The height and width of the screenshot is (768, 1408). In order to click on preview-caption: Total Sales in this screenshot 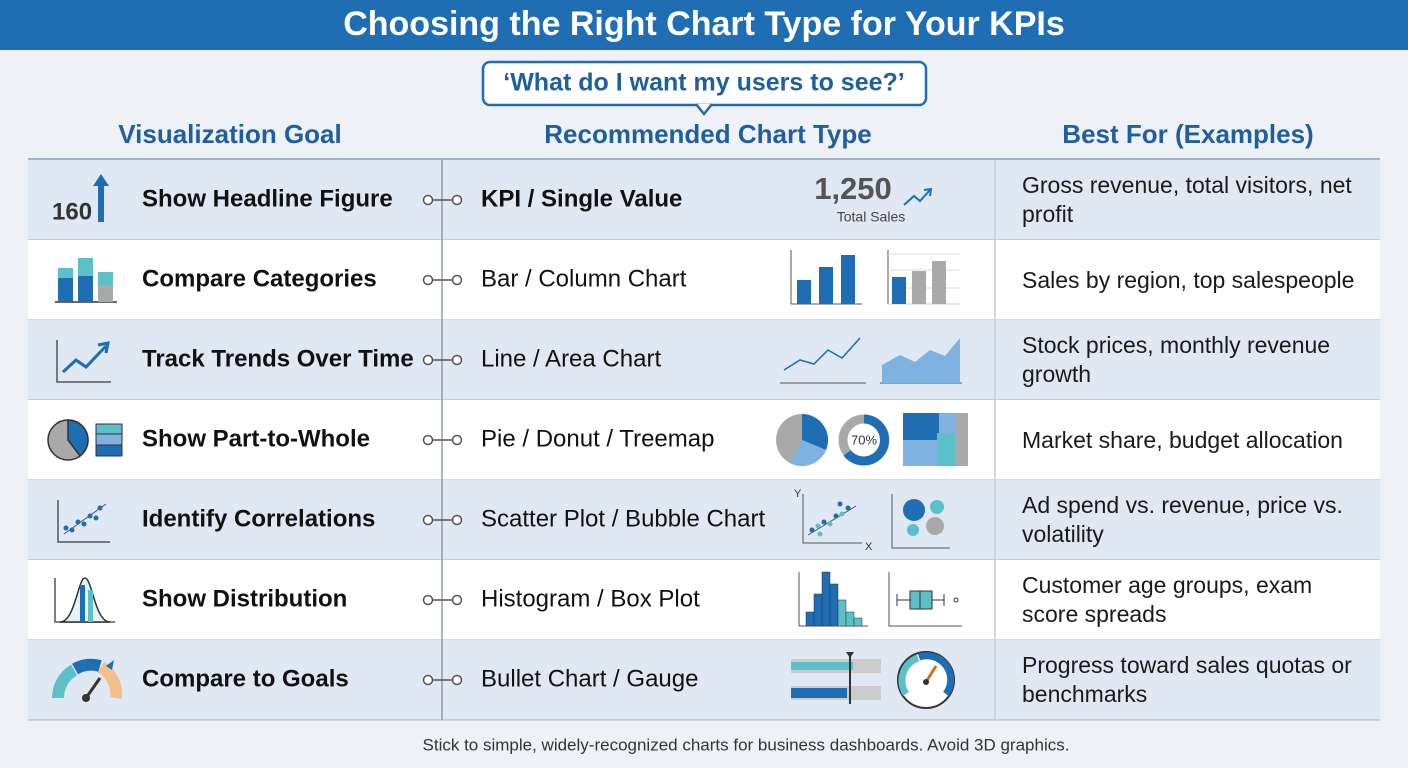, I will do `click(871, 217)`.